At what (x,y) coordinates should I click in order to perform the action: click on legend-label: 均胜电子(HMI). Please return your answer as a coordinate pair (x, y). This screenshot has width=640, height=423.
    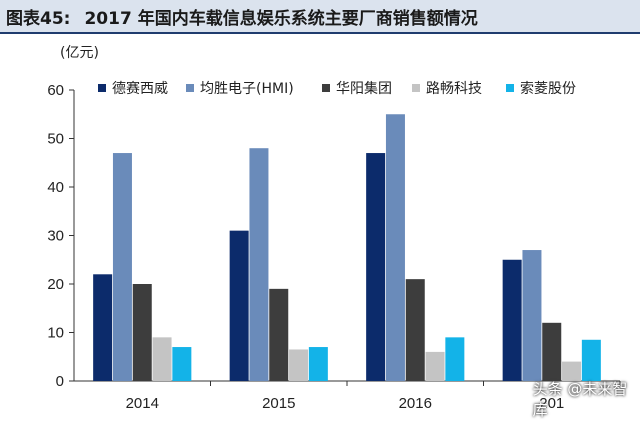
    Looking at the image, I should click on (247, 89).